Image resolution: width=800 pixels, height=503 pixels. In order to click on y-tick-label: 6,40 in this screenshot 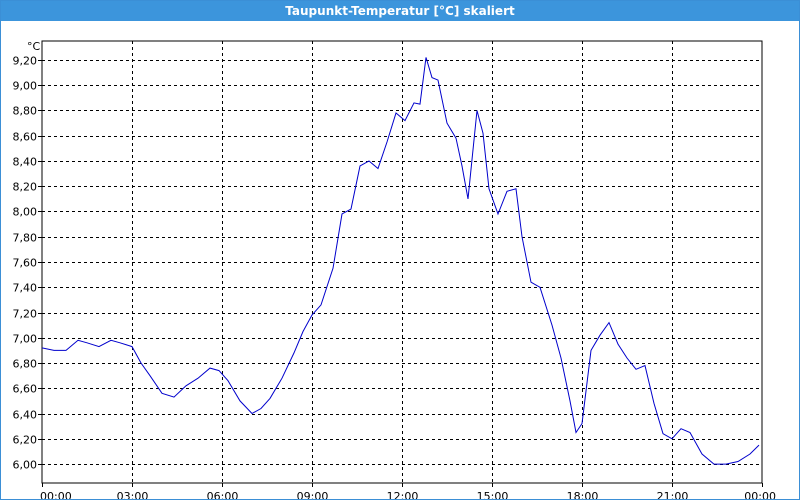, I will do `click(25, 415)`.